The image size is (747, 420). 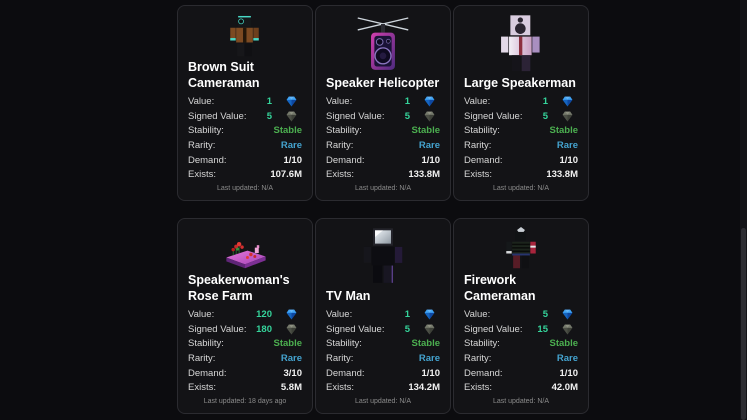 What do you see at coordinates (542, 329) in the screenshot?
I see `signed-value-amount: 15` at bounding box center [542, 329].